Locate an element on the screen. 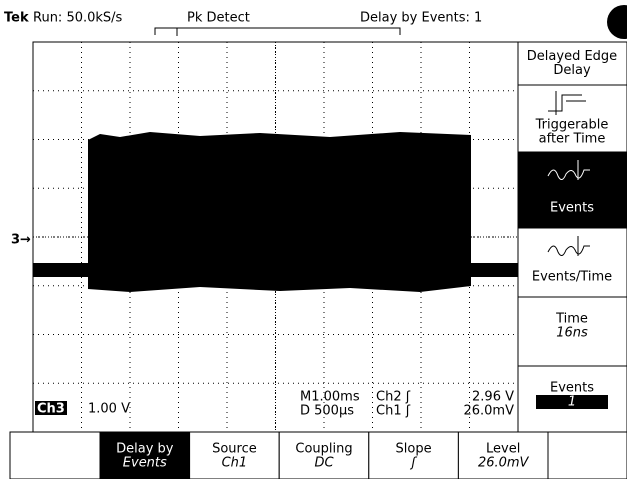 The image size is (627, 479). channel-scale: 1.00 V is located at coordinates (109, 409).